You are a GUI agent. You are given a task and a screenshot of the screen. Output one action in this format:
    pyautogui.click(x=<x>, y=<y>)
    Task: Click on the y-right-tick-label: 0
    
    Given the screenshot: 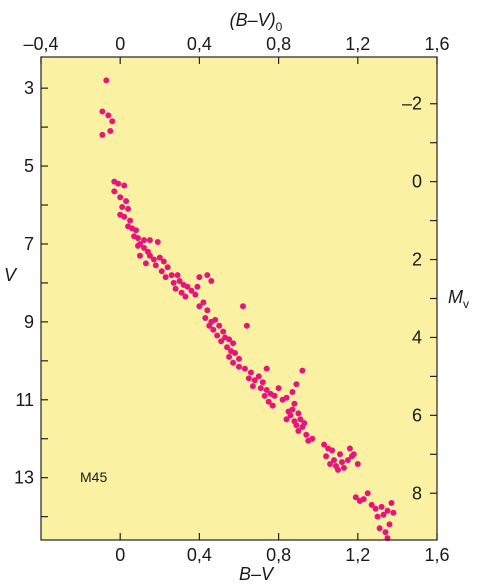 What is the action you would take?
    pyautogui.click(x=417, y=182)
    